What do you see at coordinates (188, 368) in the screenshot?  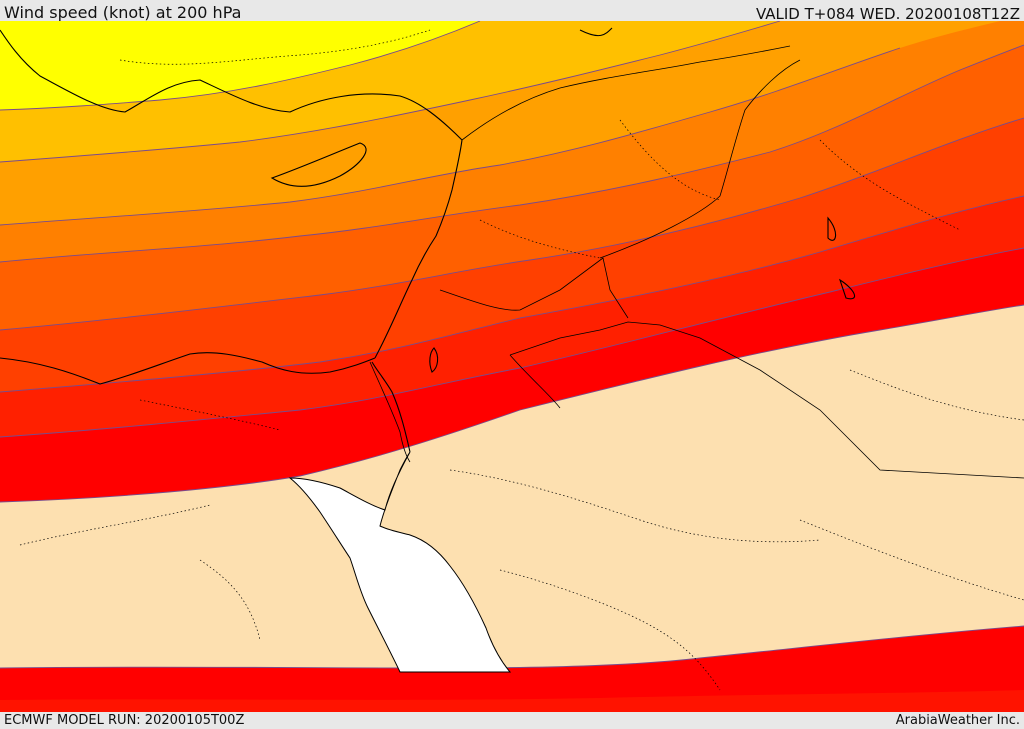 I see `coastline-egypt` at bounding box center [188, 368].